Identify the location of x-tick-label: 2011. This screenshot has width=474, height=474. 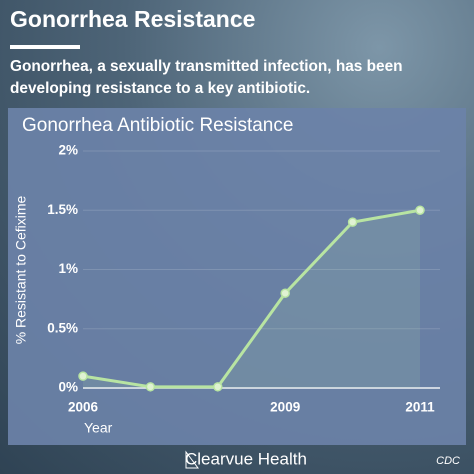
(420, 407).